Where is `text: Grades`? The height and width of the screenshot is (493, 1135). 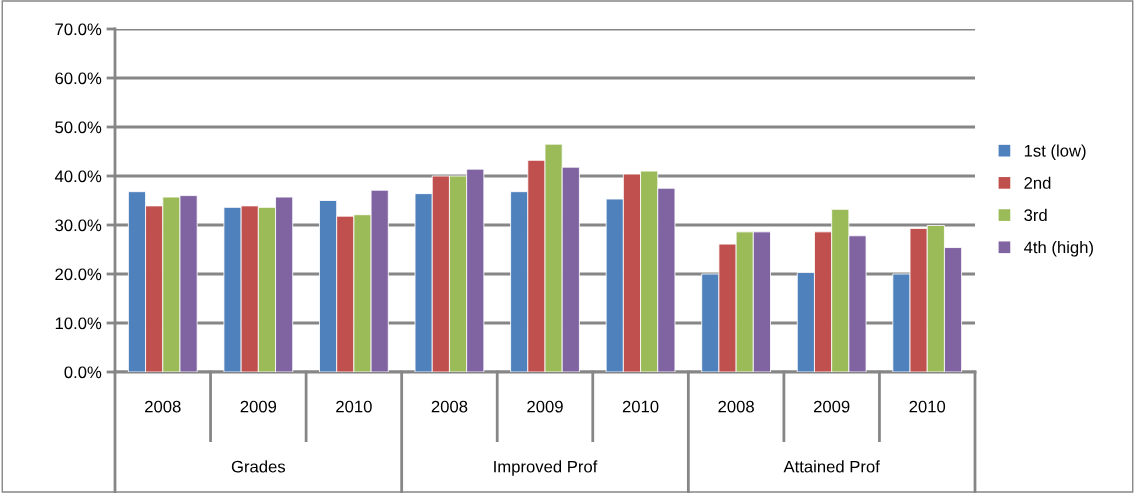 text: Grades is located at coordinates (258, 466).